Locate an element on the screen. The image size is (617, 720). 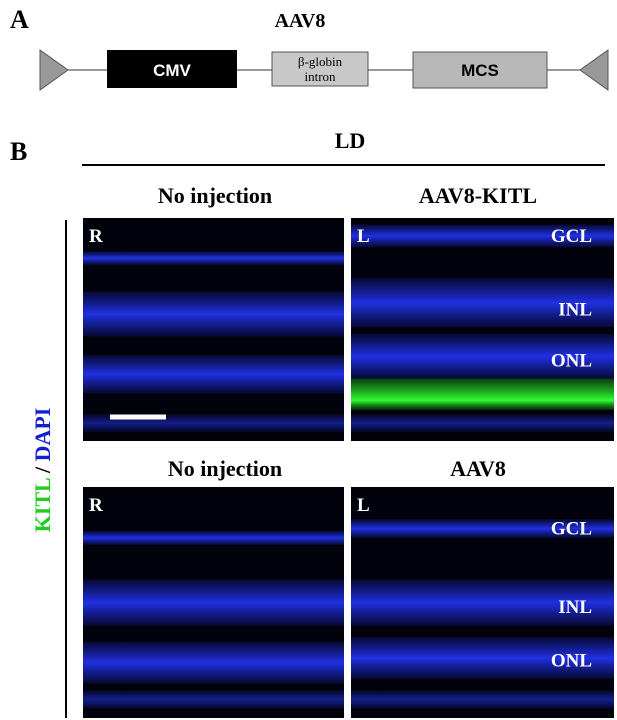
kitl-label: KITL is located at coordinates (42, 505).